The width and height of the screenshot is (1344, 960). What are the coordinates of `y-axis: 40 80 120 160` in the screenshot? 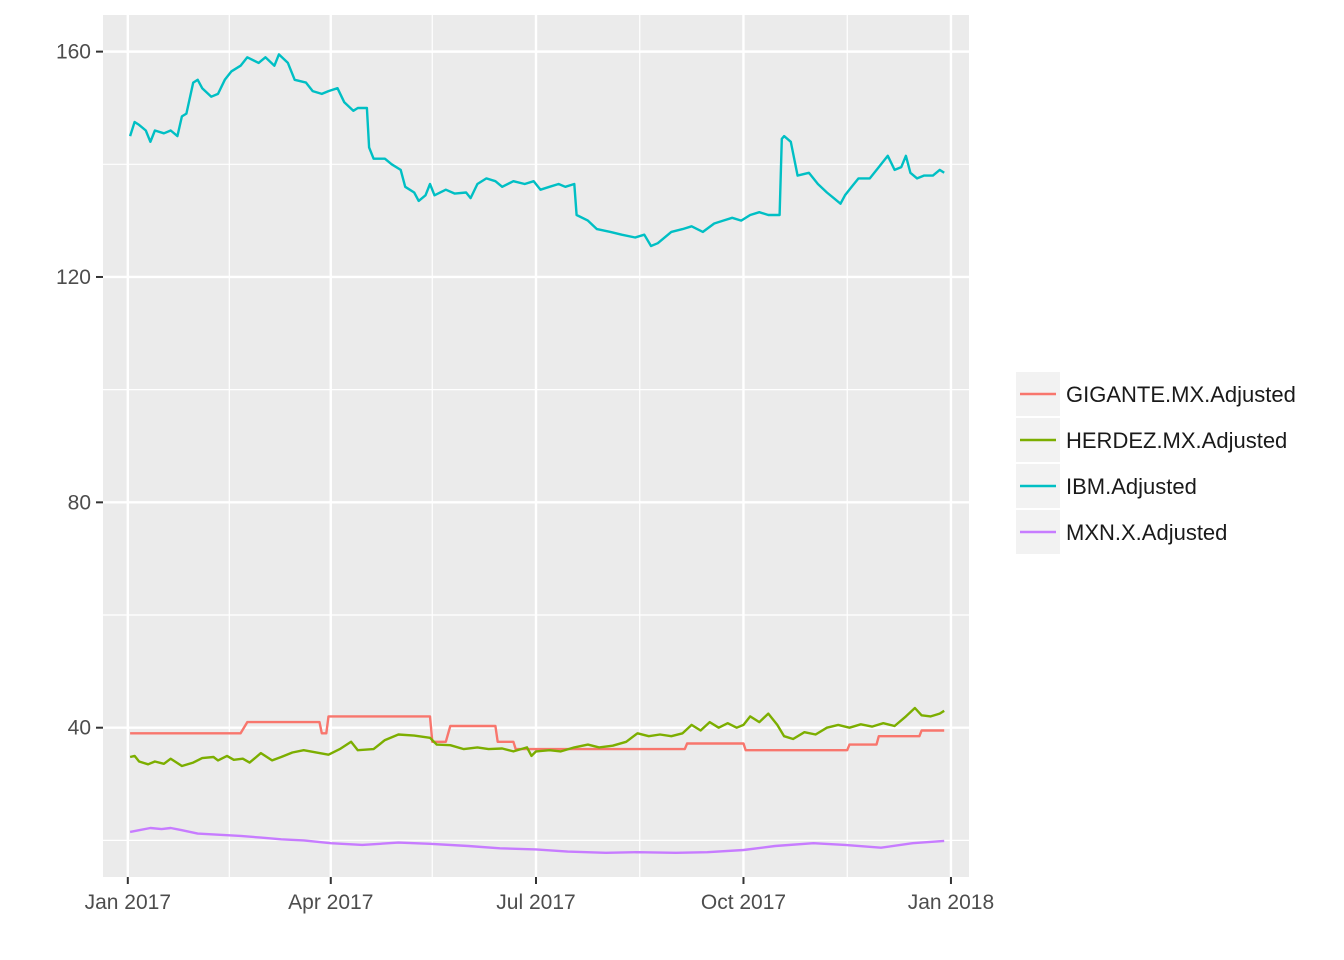 It's located at (79, 390).